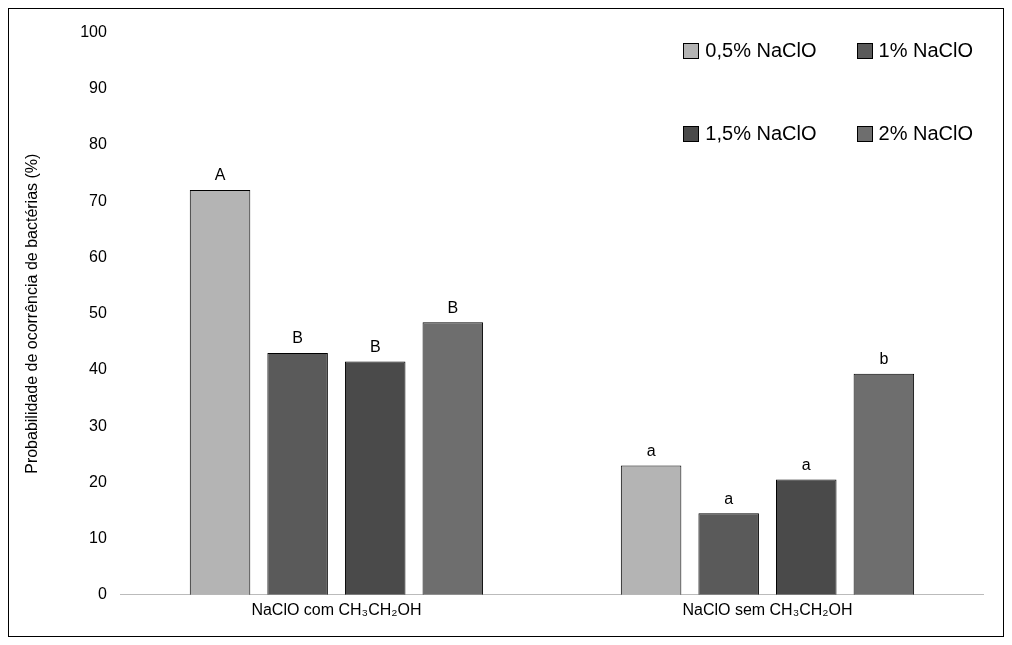  Describe the element at coordinates (884, 359) in the screenshot. I see `annotation: b` at that location.